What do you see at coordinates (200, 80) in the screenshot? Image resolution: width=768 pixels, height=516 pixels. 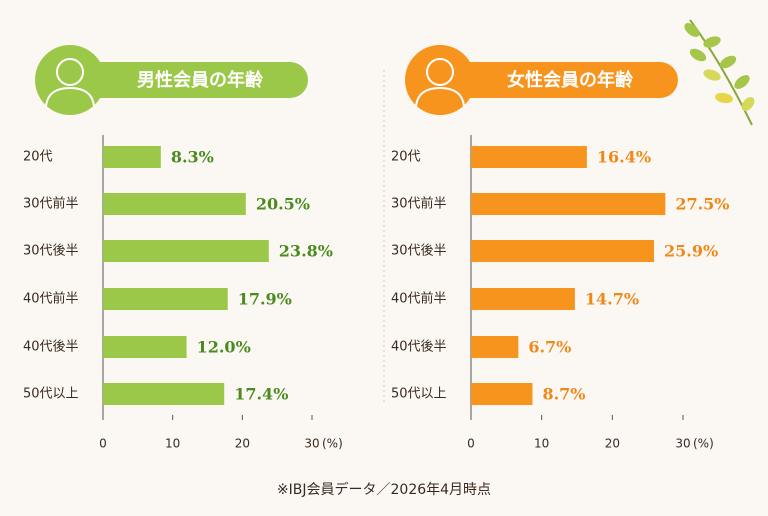 I see `chart-title: 男性会員の年齢` at bounding box center [200, 80].